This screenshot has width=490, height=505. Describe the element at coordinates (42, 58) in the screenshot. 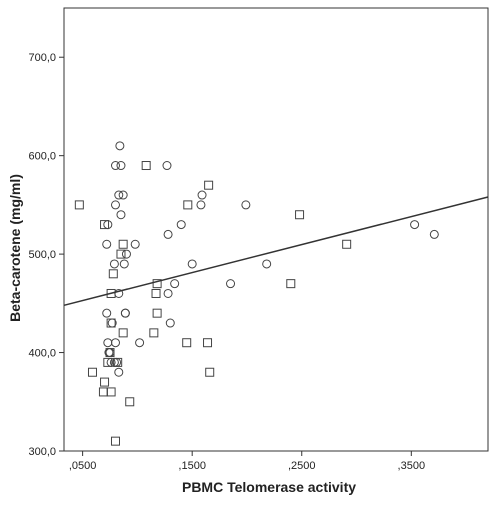

I see `y-tick-label: 700,0` at that location.